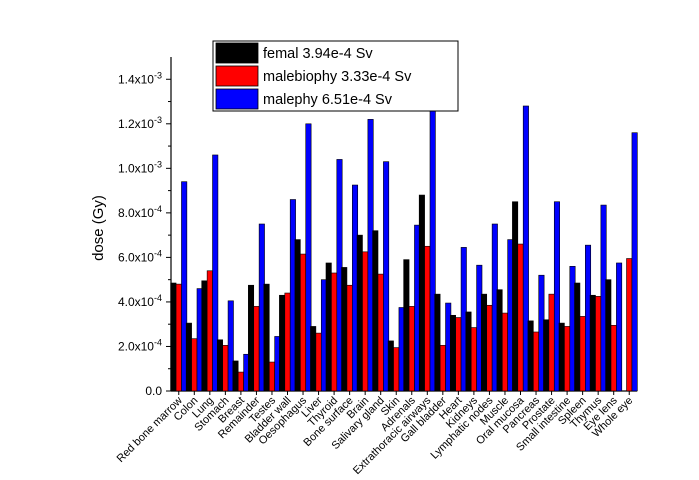 Image resolution: width=699 pixels, height=480 pixels. Describe the element at coordinates (153, 391) in the screenshot. I see `y-tick-label: 0.0` at that location.